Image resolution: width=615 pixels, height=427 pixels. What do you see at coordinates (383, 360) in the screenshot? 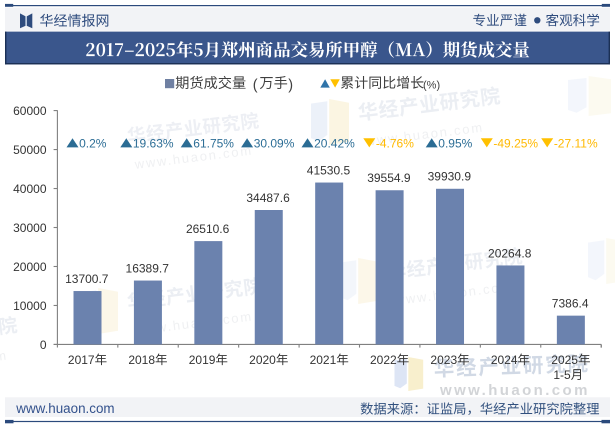
I see `svg-text: 2022` at bounding box center [383, 360].